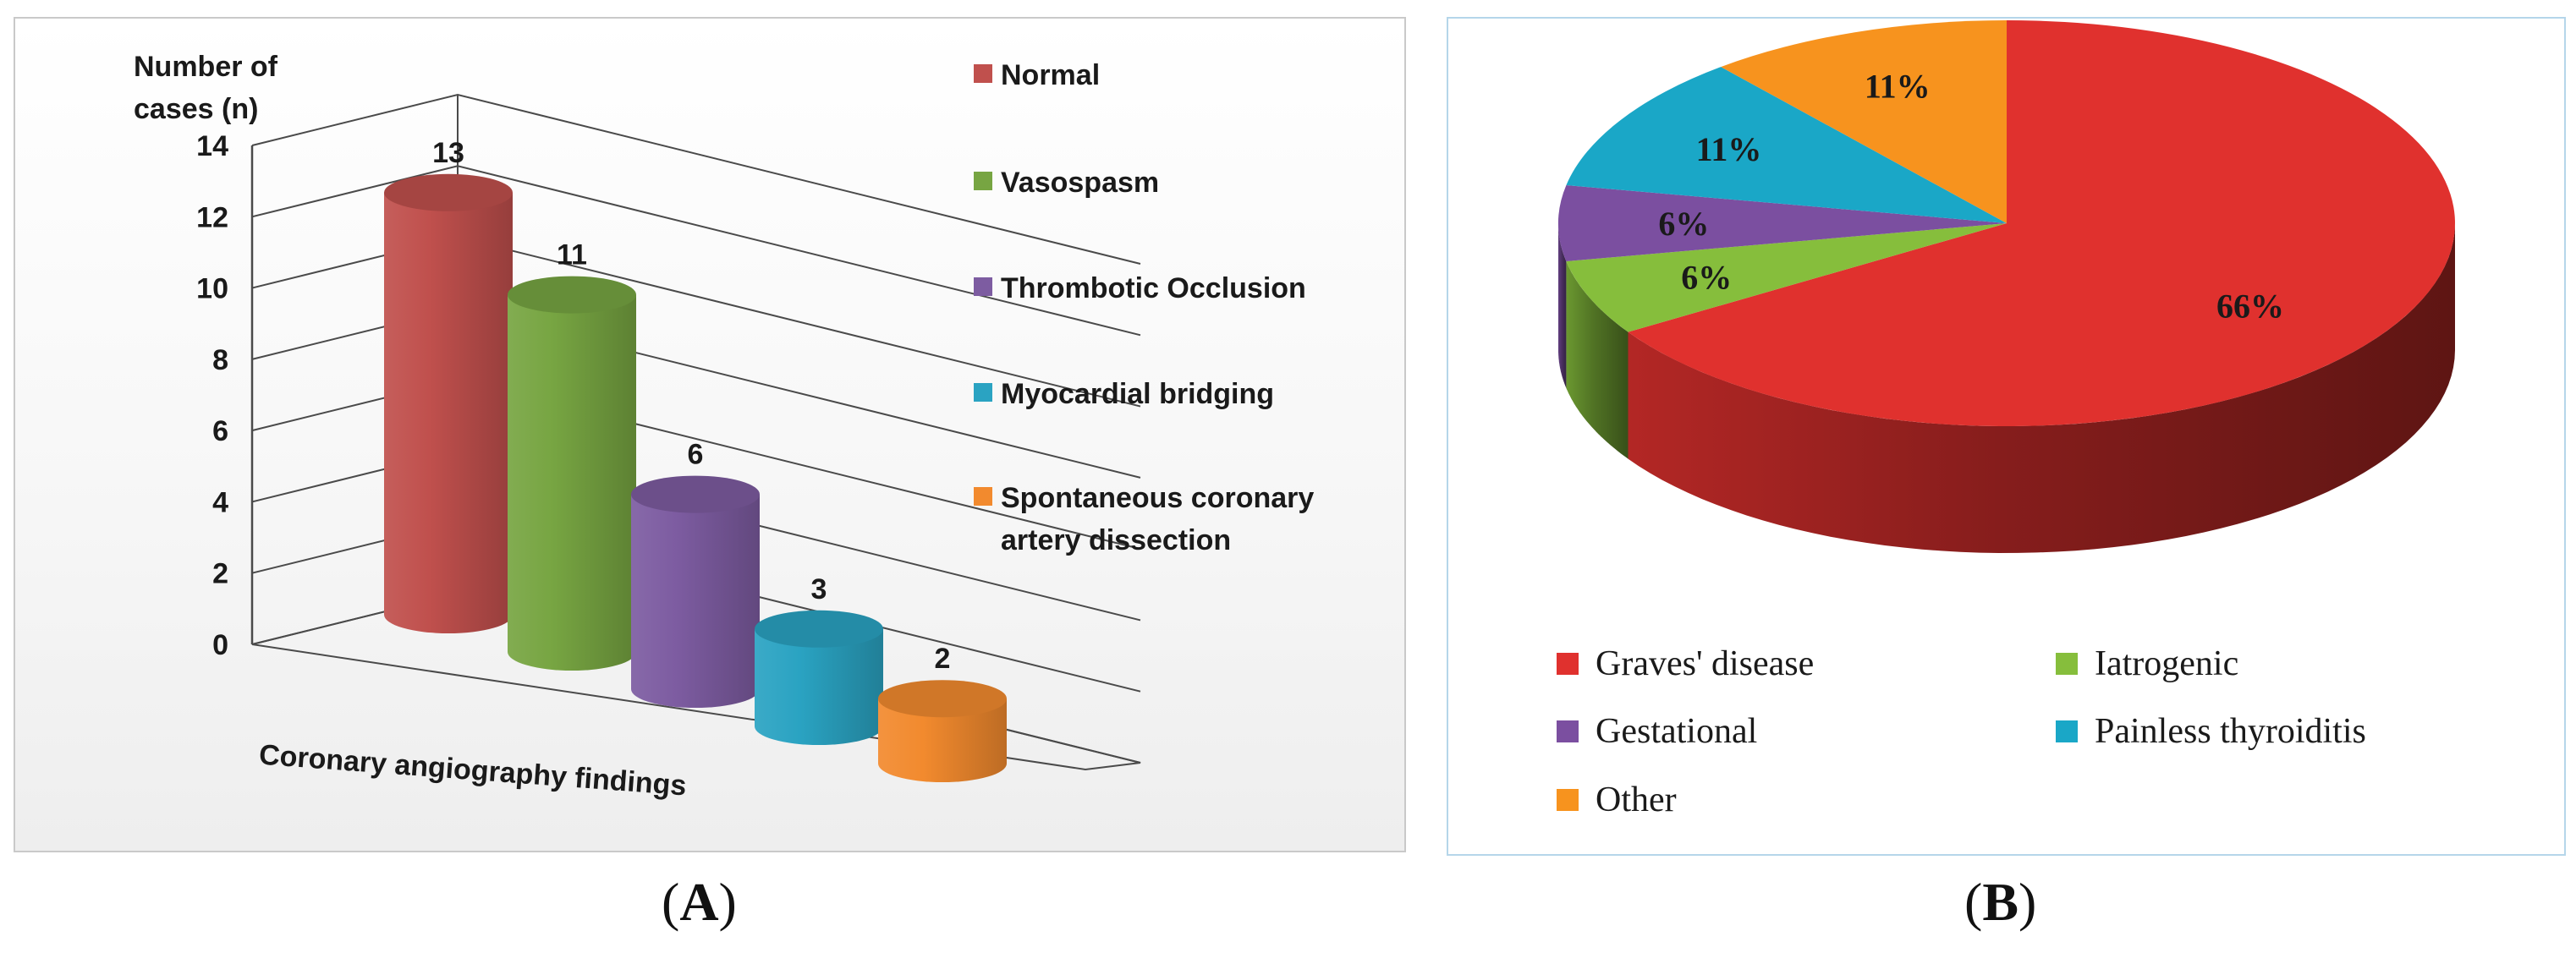  I want to click on caption-a-letter: A, so click(699, 902).